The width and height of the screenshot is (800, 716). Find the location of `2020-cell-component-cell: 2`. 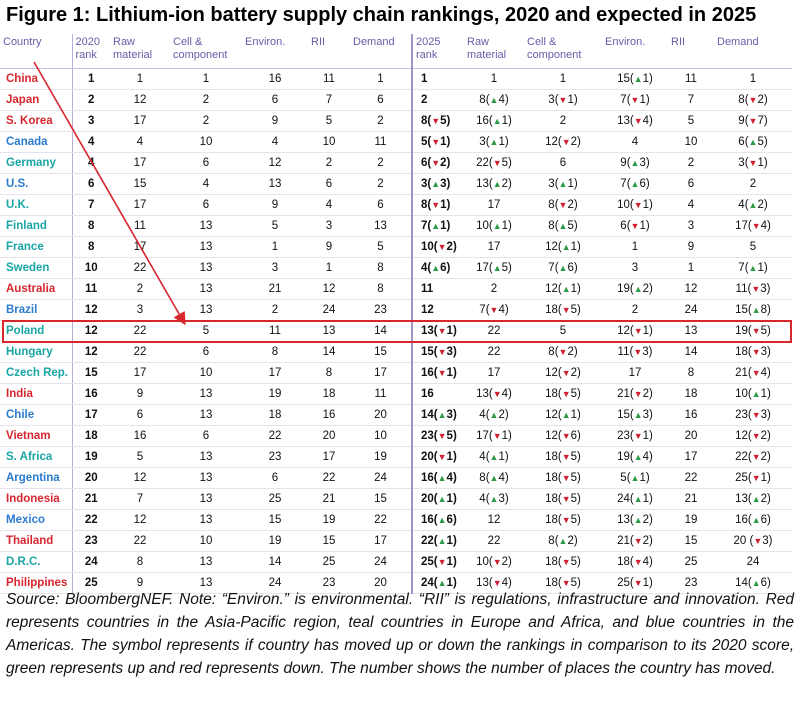

2020-cell-component-cell: 2 is located at coordinates (206, 121).